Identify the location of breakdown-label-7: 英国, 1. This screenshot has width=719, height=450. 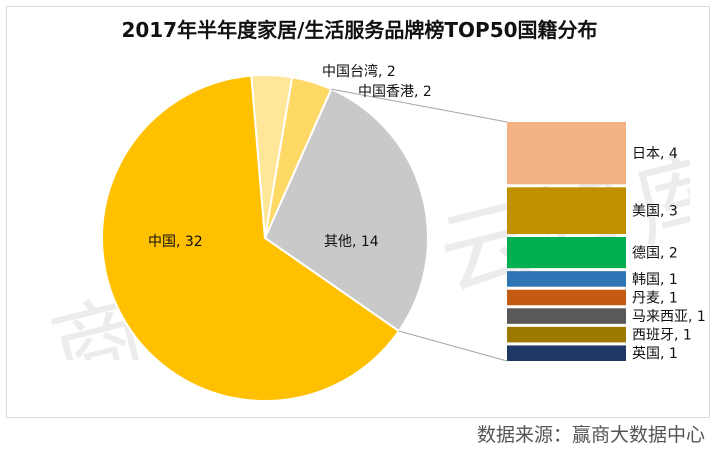
(655, 353).